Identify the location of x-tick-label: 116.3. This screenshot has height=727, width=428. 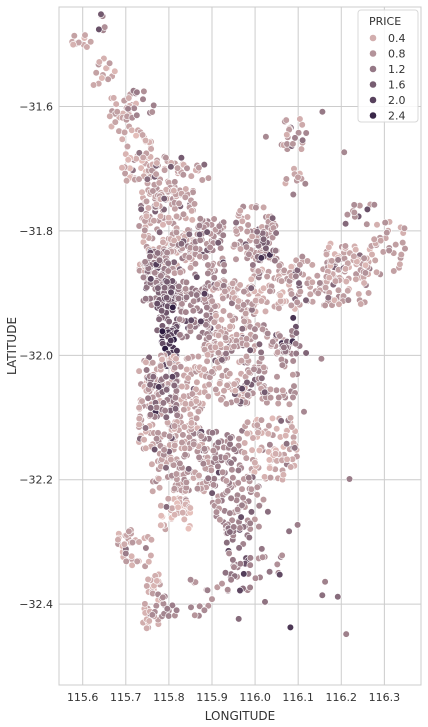
(385, 697).